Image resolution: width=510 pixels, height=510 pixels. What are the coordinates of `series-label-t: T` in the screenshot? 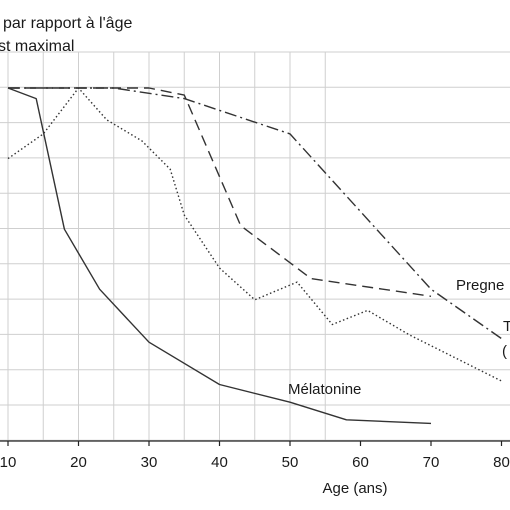 It's located at (506, 326).